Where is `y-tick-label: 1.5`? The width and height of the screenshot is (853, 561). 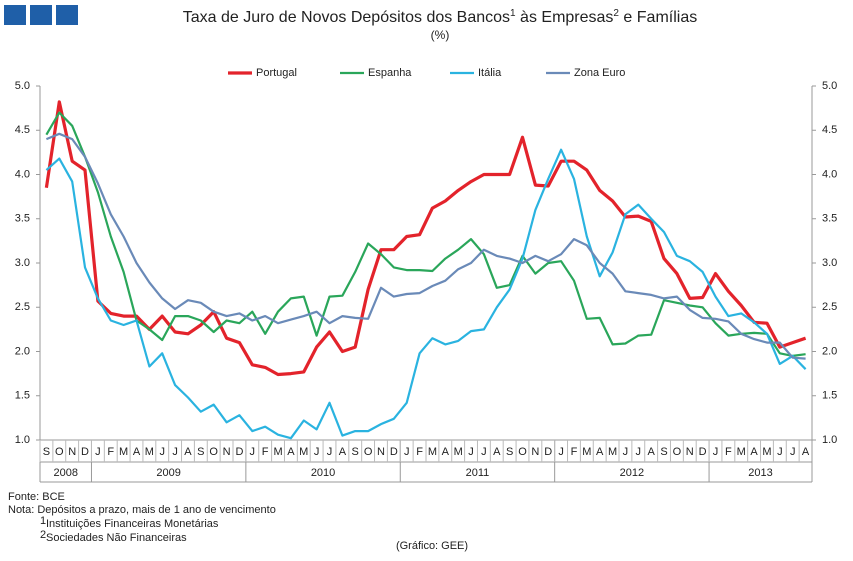 y-tick-label: 1.5 is located at coordinates (22, 396).